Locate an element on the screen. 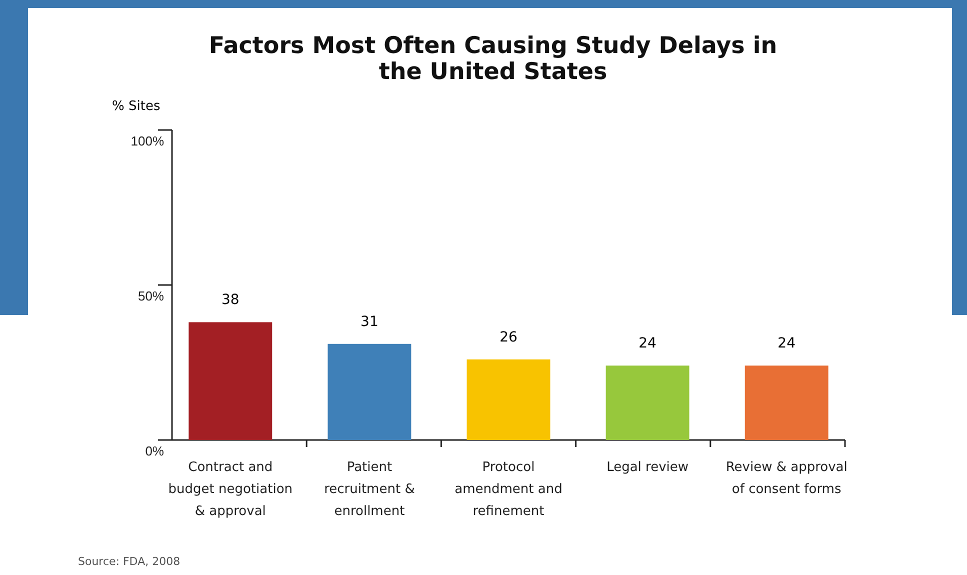  chart-title: Factors Most Often Causing Study Delays in the United States is located at coordinates (493, 59).